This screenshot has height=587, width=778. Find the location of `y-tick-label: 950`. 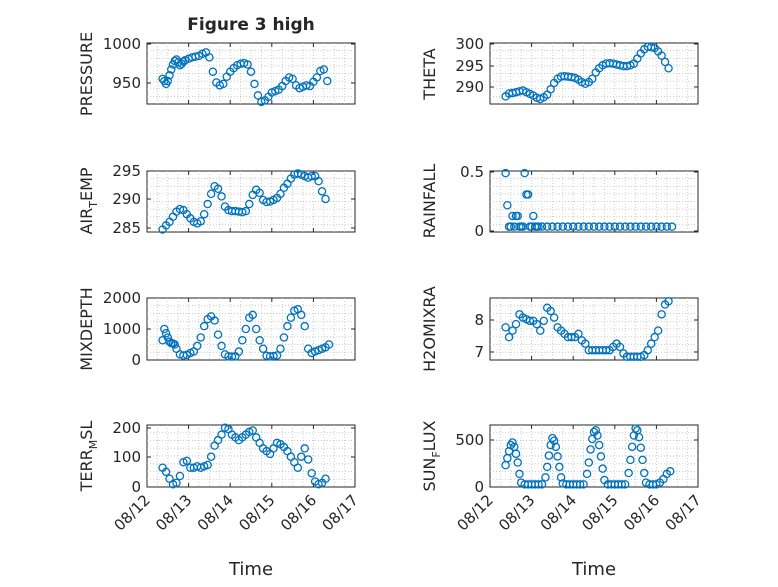

y-tick-label: 950 is located at coordinates (126, 83).